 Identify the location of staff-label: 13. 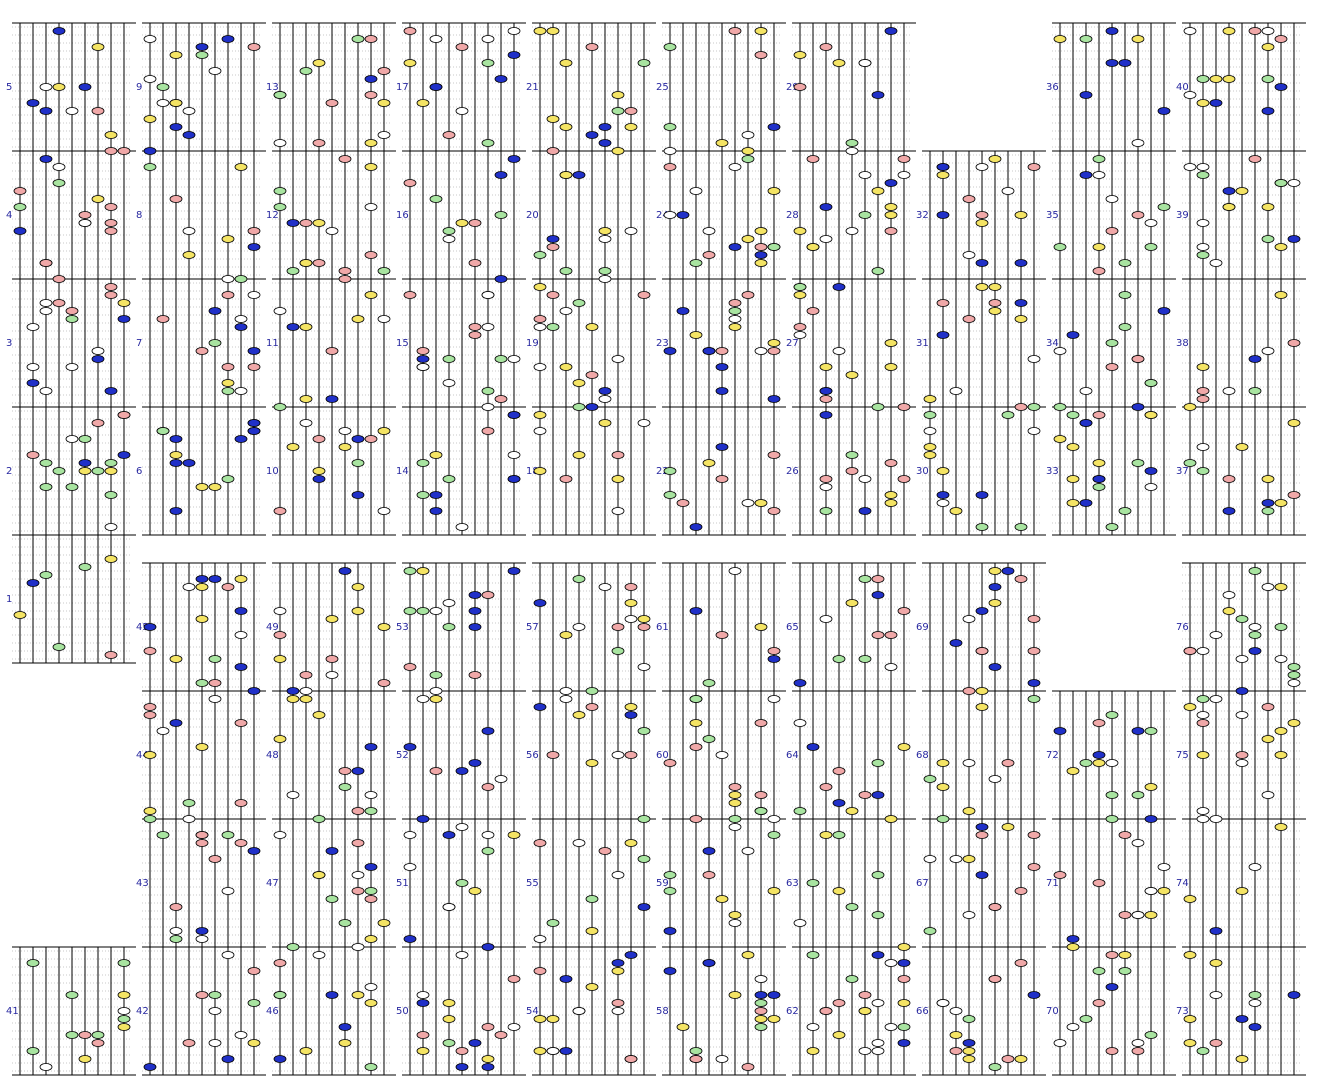
(272, 87).